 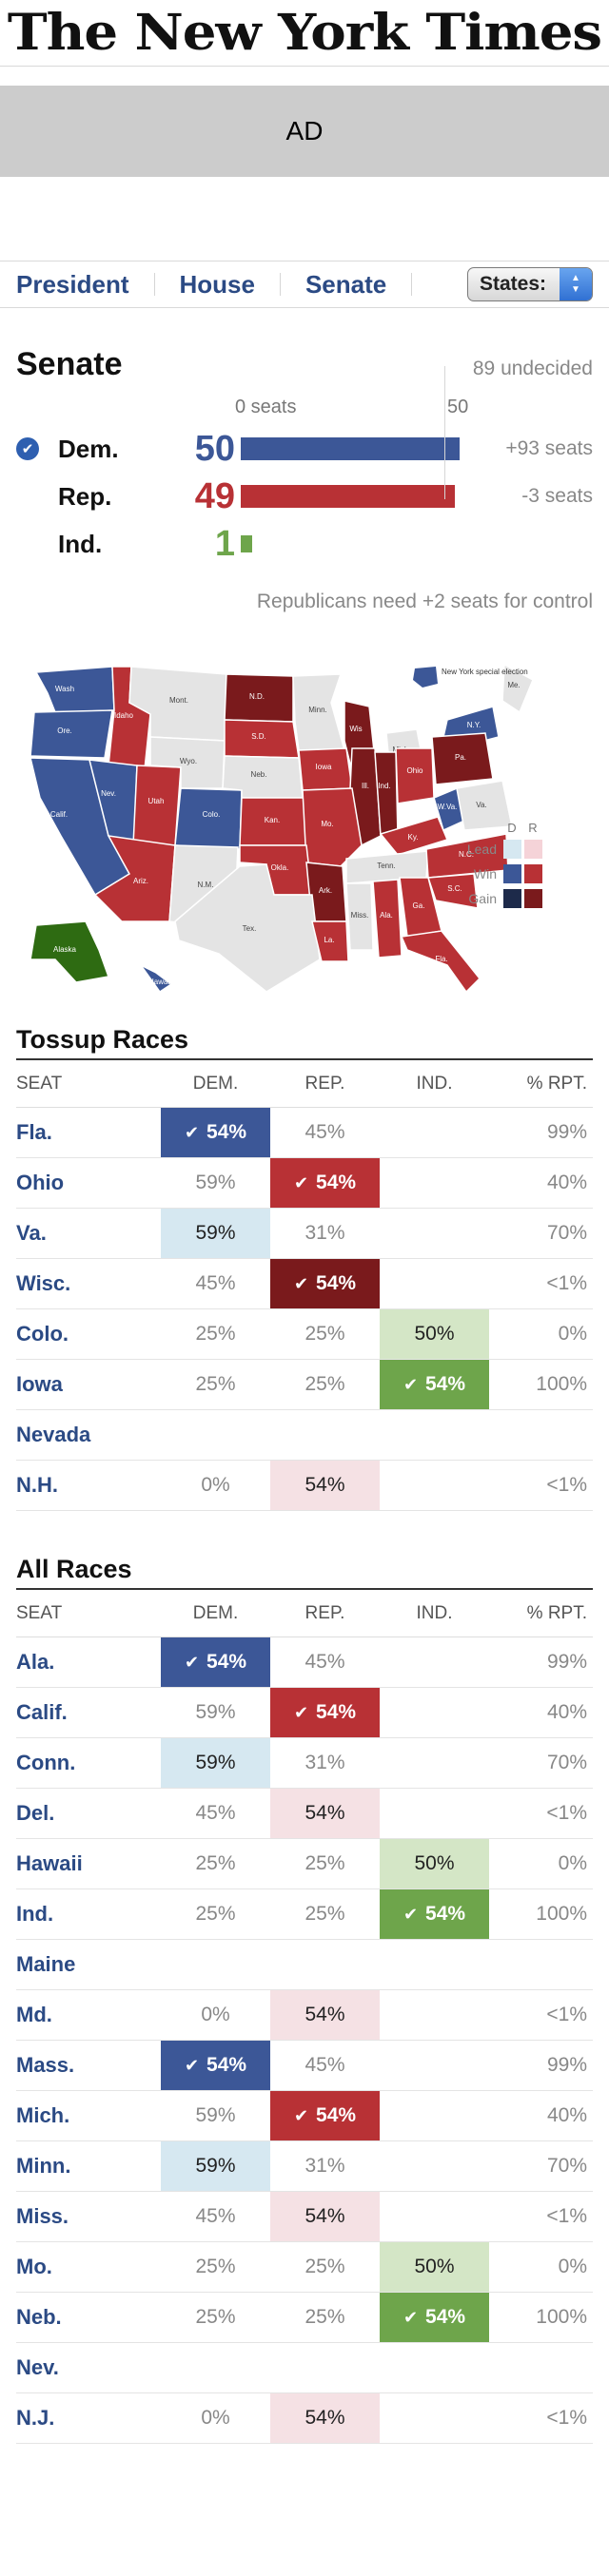 What do you see at coordinates (482, 849) in the screenshot?
I see `legend-row-label: Lead` at bounding box center [482, 849].